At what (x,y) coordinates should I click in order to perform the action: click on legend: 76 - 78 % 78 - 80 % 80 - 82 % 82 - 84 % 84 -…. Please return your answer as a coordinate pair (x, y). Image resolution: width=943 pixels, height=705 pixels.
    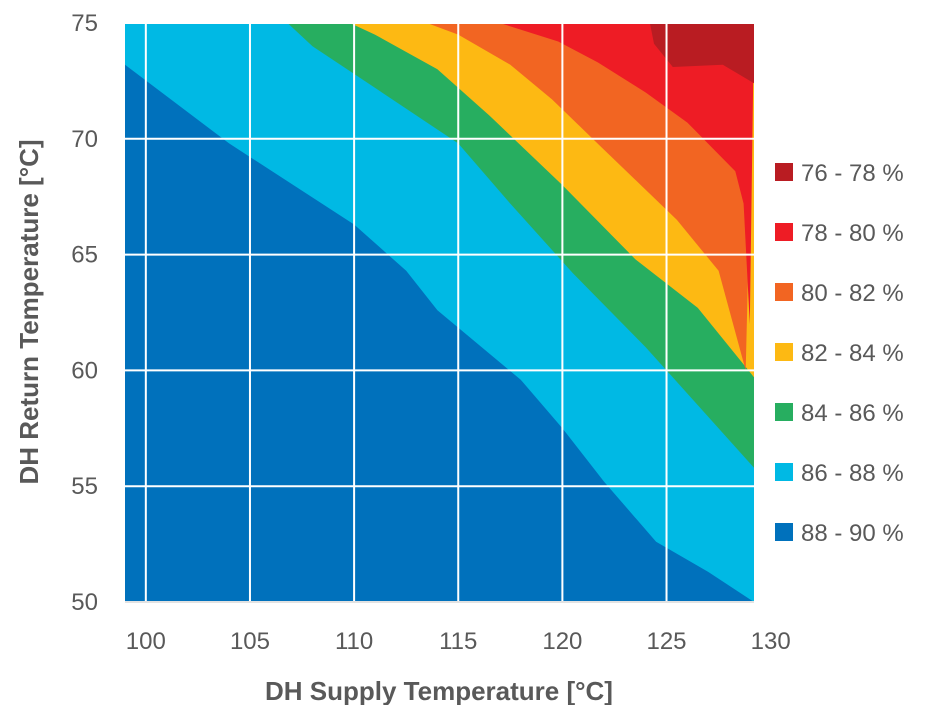
    Looking at the image, I should click on (839, 353).